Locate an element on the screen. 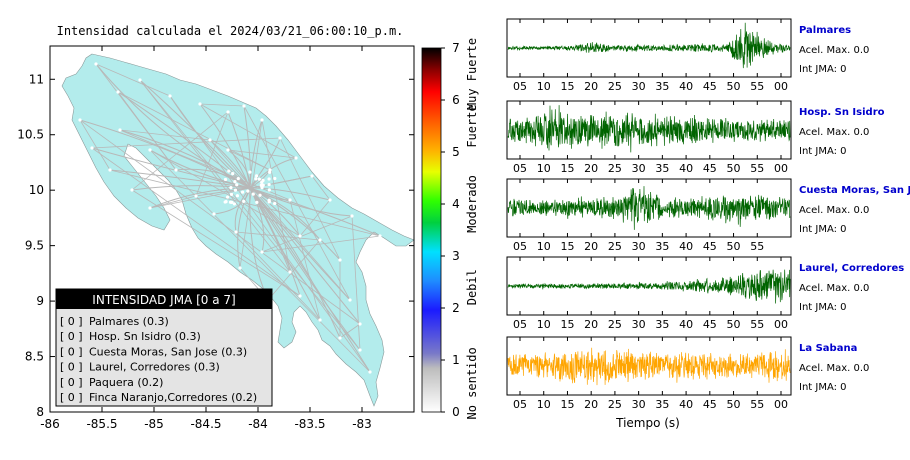  legend-item-label: Laurel, Corredores (0.3) is located at coordinates (154, 367).